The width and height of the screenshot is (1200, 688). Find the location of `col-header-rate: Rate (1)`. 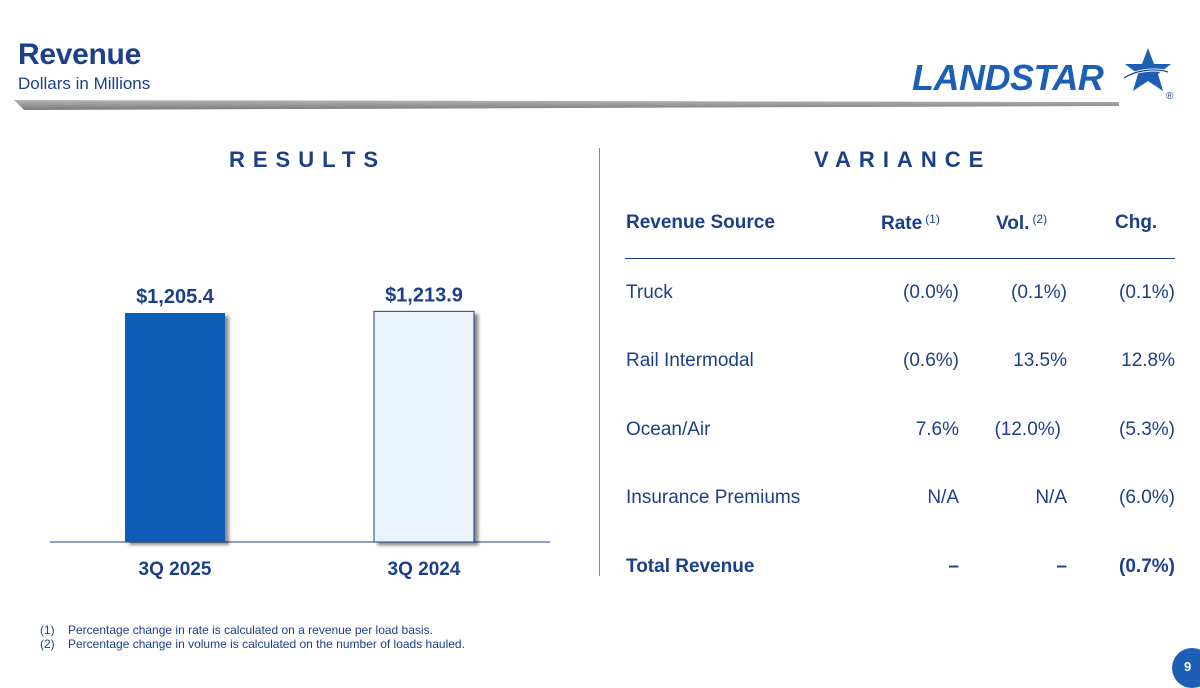

col-header-rate: Rate (1) is located at coordinates (910, 223).